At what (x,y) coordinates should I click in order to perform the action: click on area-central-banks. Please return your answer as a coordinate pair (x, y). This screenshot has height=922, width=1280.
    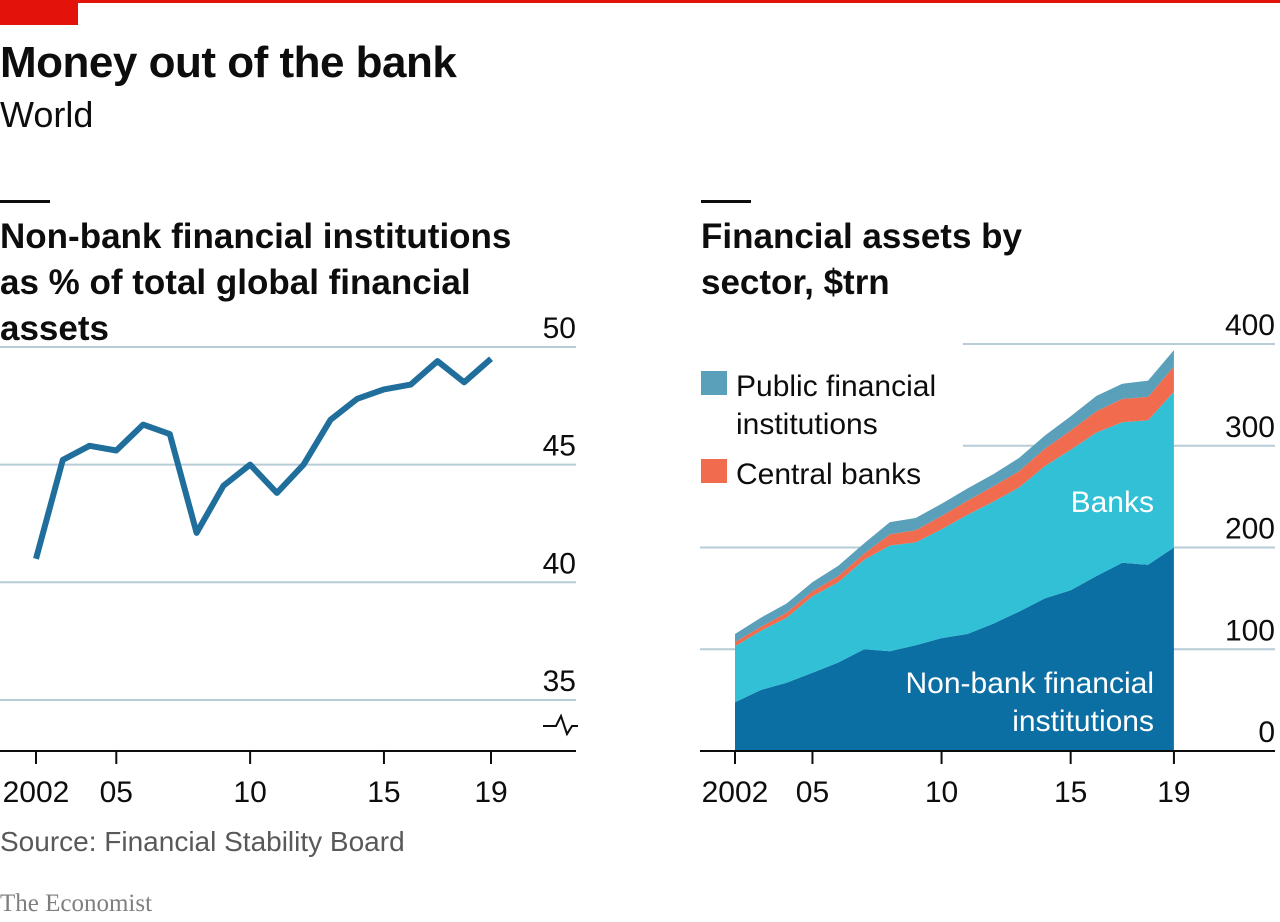
    Looking at the image, I should click on (954, 506).